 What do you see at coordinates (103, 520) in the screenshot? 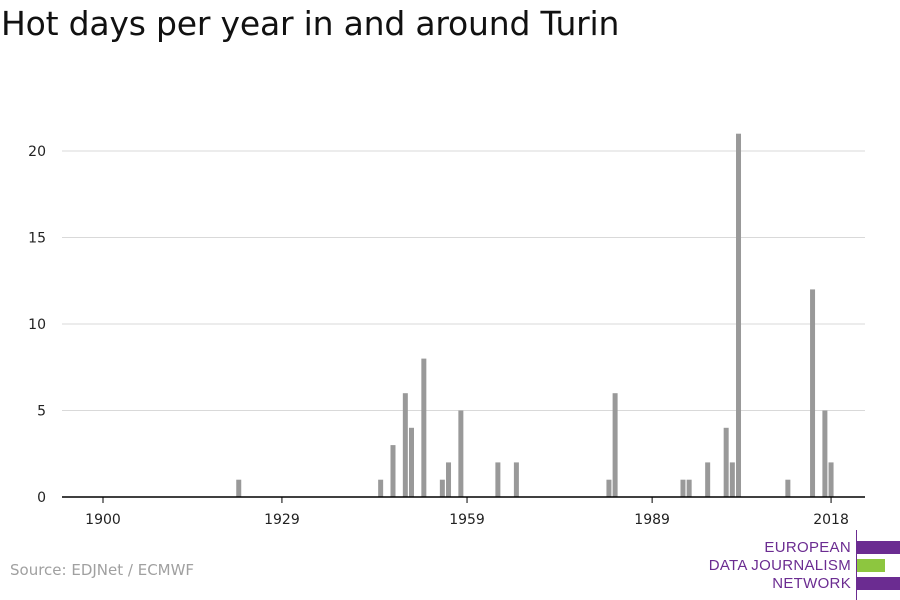
I see `x-tick-label: 1900` at bounding box center [103, 520].